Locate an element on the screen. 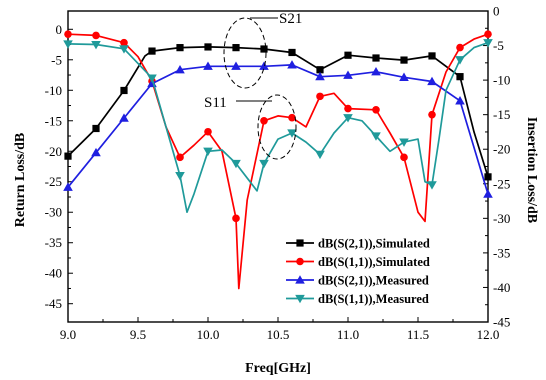 The image size is (546, 380). right-tick-label: -5 is located at coordinates (498, 45).